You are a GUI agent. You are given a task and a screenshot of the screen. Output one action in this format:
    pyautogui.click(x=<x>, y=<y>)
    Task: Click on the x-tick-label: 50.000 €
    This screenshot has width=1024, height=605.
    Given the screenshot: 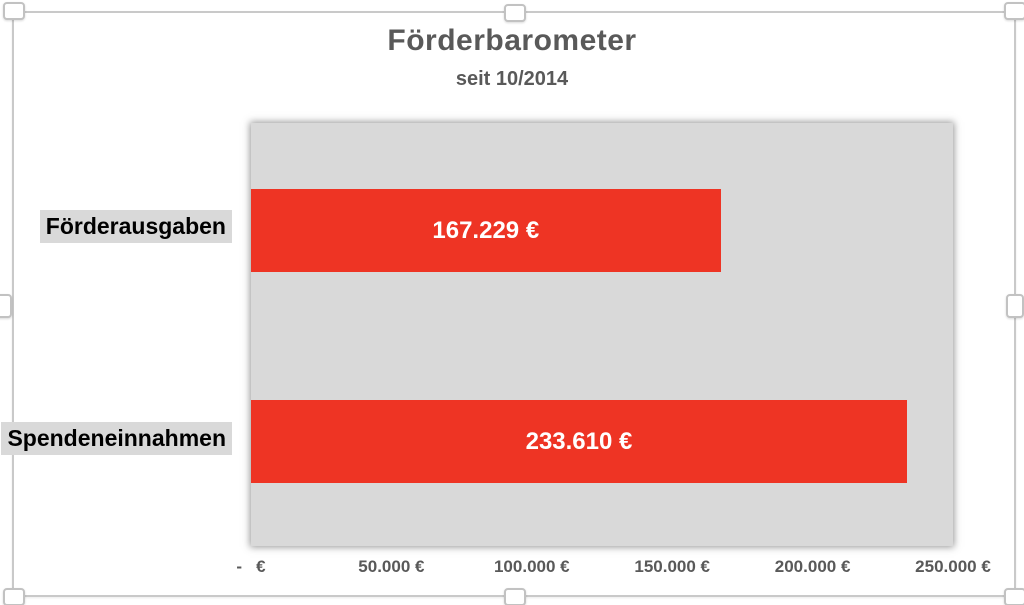 What is the action you would take?
    pyautogui.click(x=391, y=566)
    